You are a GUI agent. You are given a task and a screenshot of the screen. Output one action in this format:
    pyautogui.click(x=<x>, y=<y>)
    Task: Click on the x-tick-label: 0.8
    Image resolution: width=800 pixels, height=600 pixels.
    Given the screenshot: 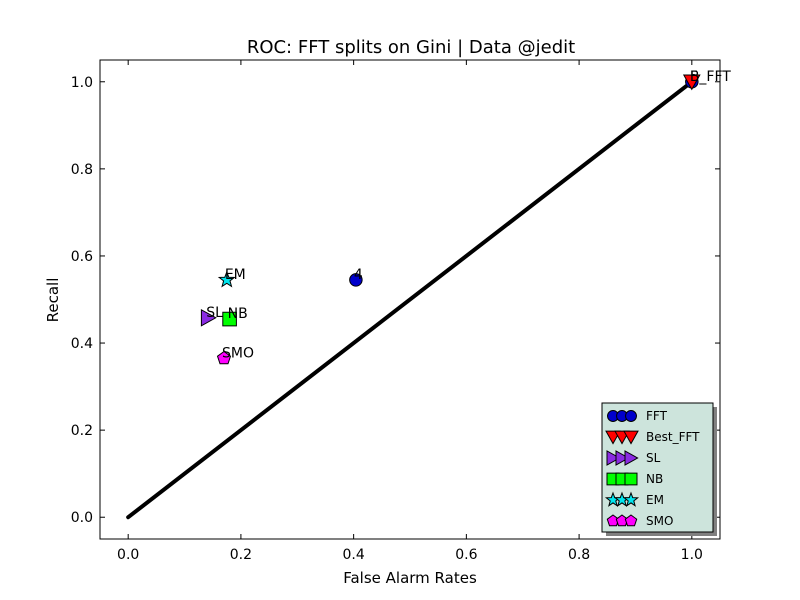 What is the action you would take?
    pyautogui.click(x=579, y=555)
    